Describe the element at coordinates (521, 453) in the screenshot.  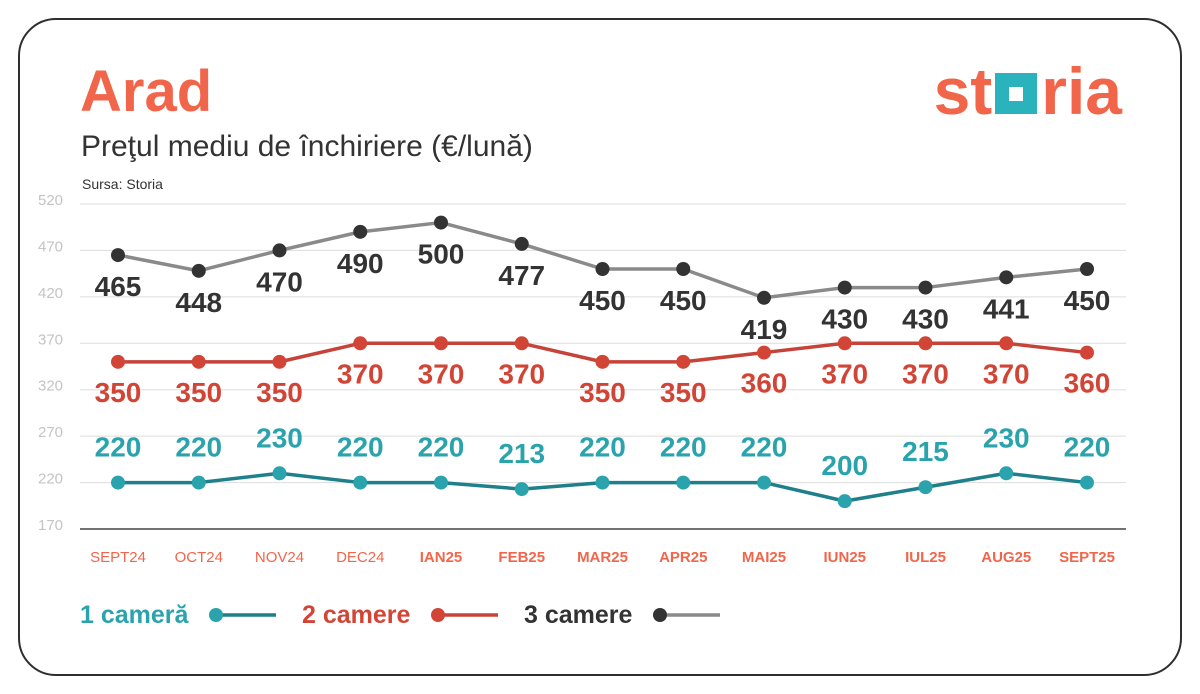
I see `series-1-value-label: 213` at that location.